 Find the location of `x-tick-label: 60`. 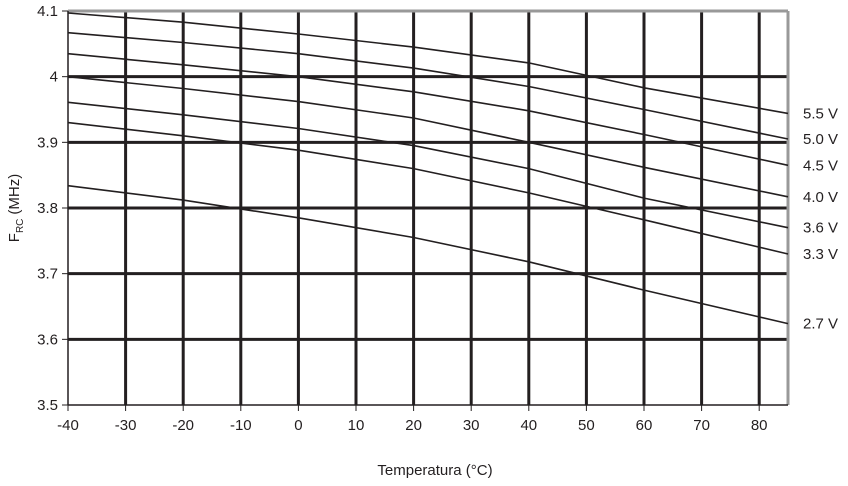

x-tick-label: 60 is located at coordinates (644, 425).